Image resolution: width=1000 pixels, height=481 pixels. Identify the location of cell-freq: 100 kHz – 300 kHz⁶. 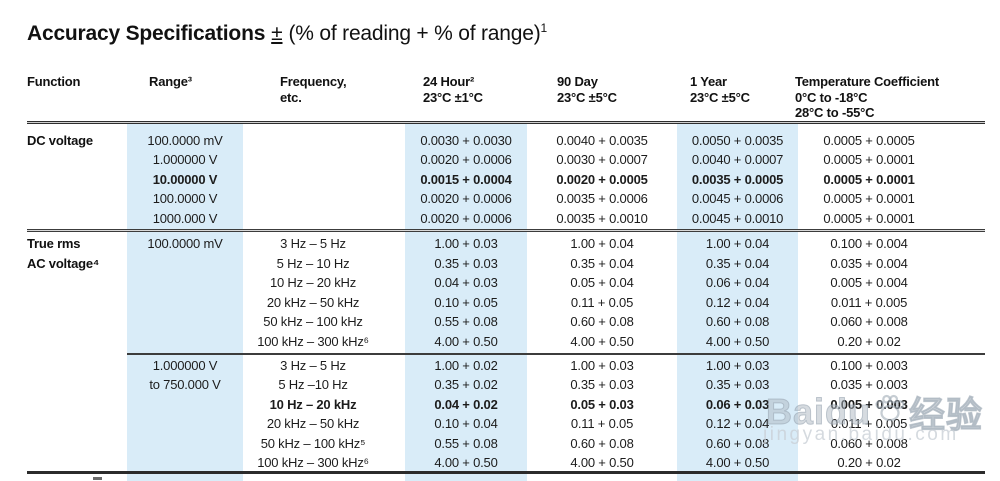
(313, 462).